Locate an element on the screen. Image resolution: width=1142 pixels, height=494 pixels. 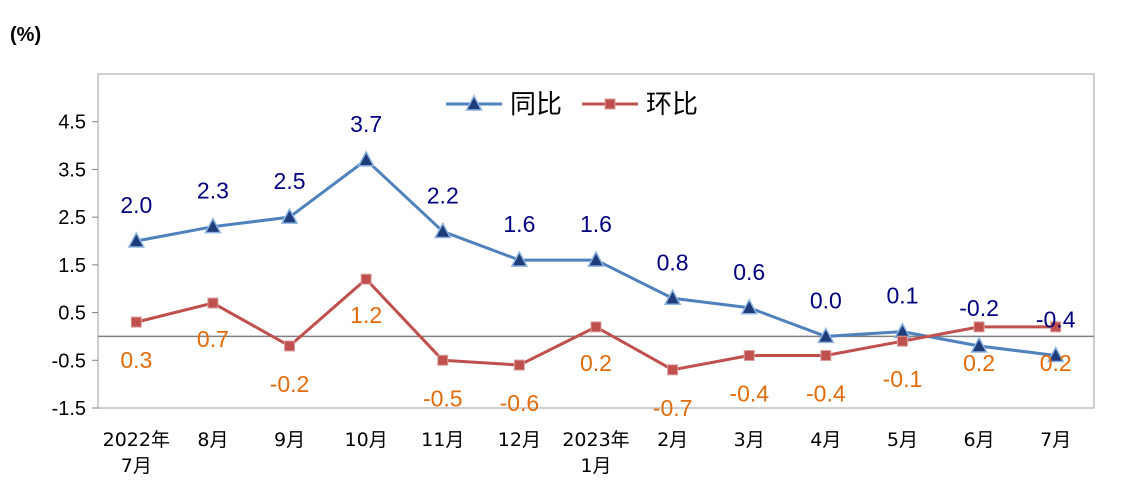
legend: 同比 环比 is located at coordinates (572, 105).